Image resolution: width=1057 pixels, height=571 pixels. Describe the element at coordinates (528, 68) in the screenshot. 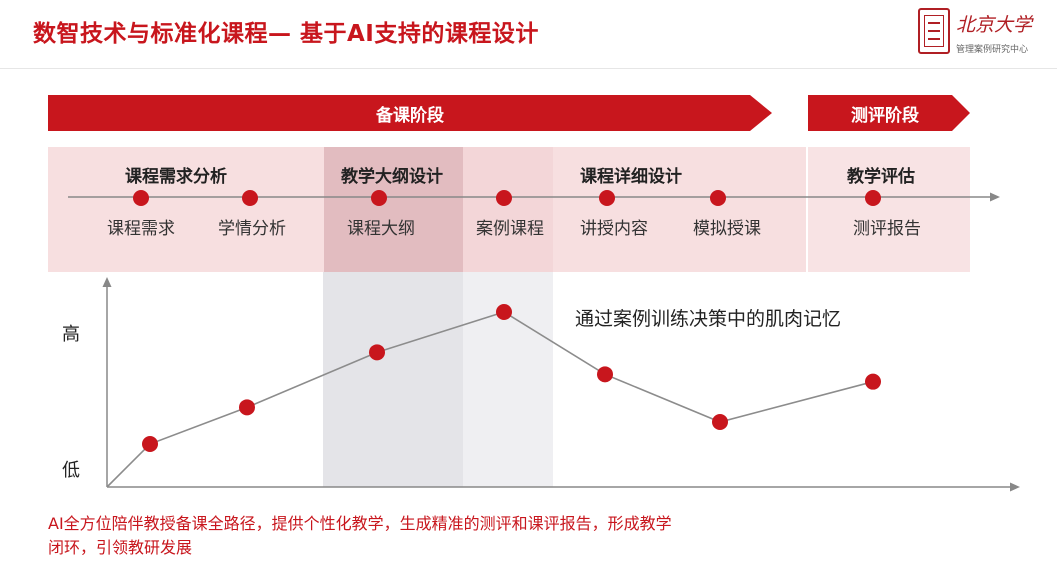

I see `title-divider` at that location.